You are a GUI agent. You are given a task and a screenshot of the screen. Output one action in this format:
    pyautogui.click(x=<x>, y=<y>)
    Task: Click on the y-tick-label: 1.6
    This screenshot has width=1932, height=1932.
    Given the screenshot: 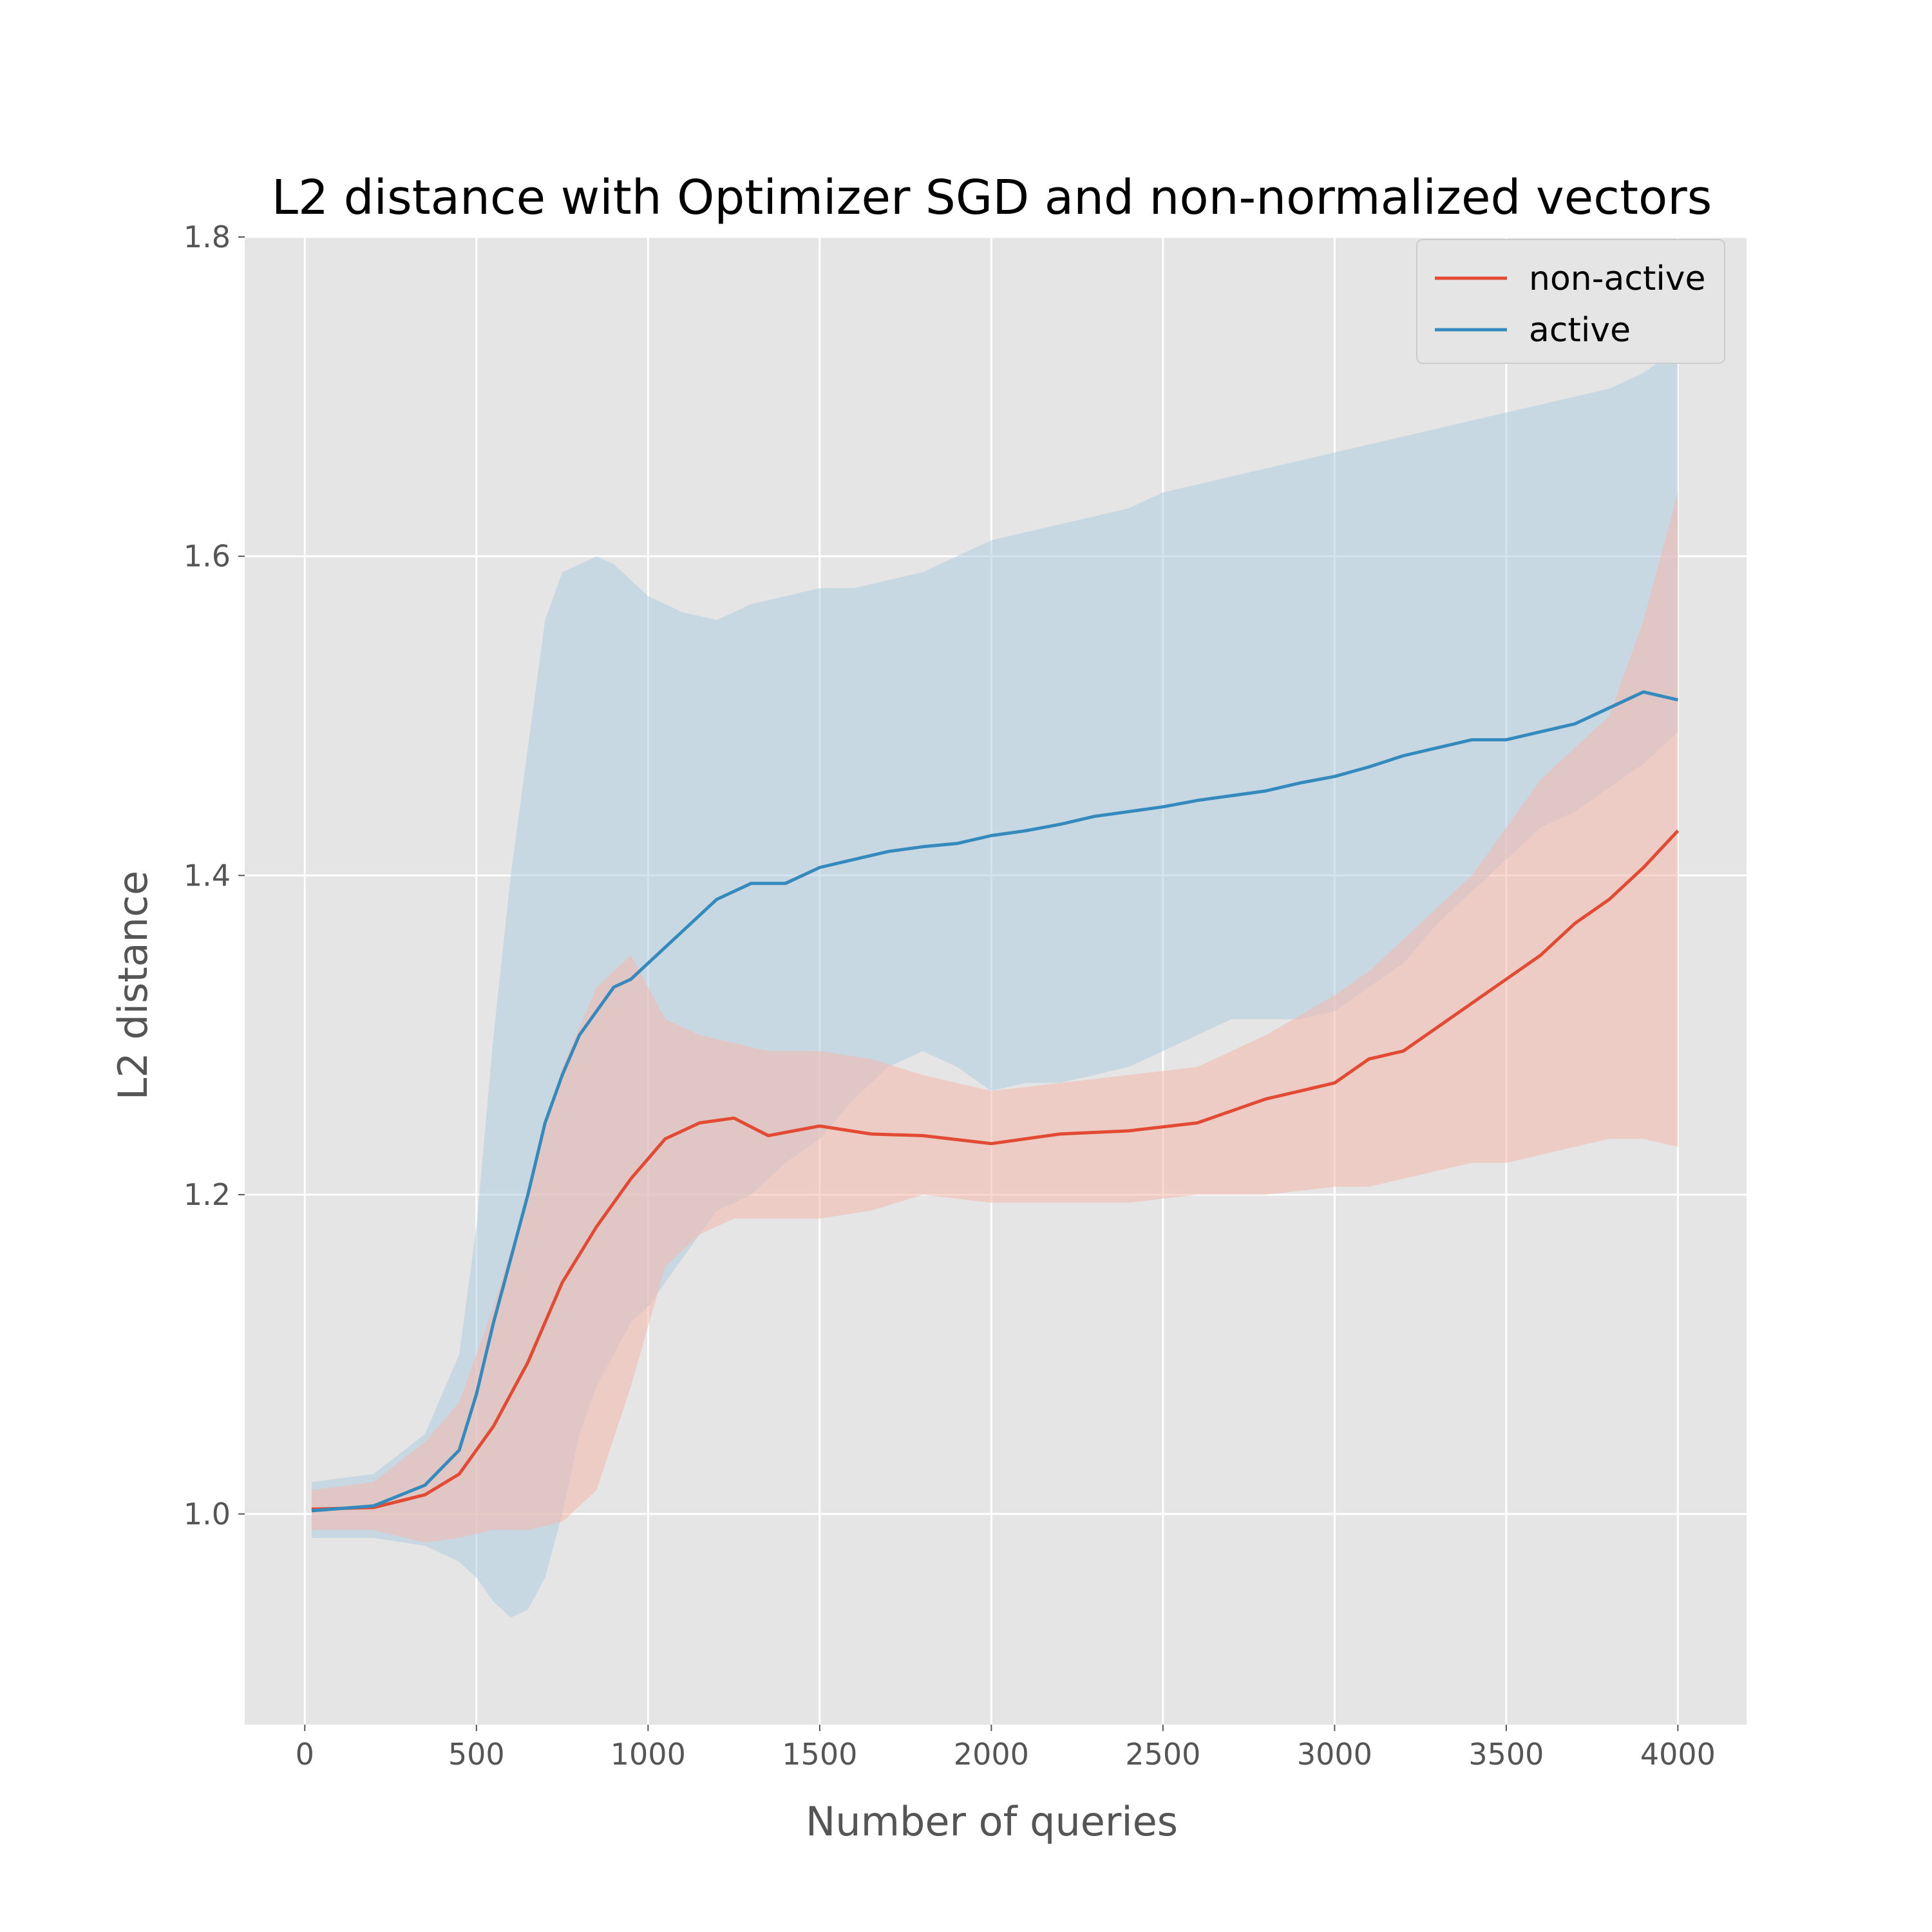 What is the action you would take?
    pyautogui.click(x=207, y=556)
    